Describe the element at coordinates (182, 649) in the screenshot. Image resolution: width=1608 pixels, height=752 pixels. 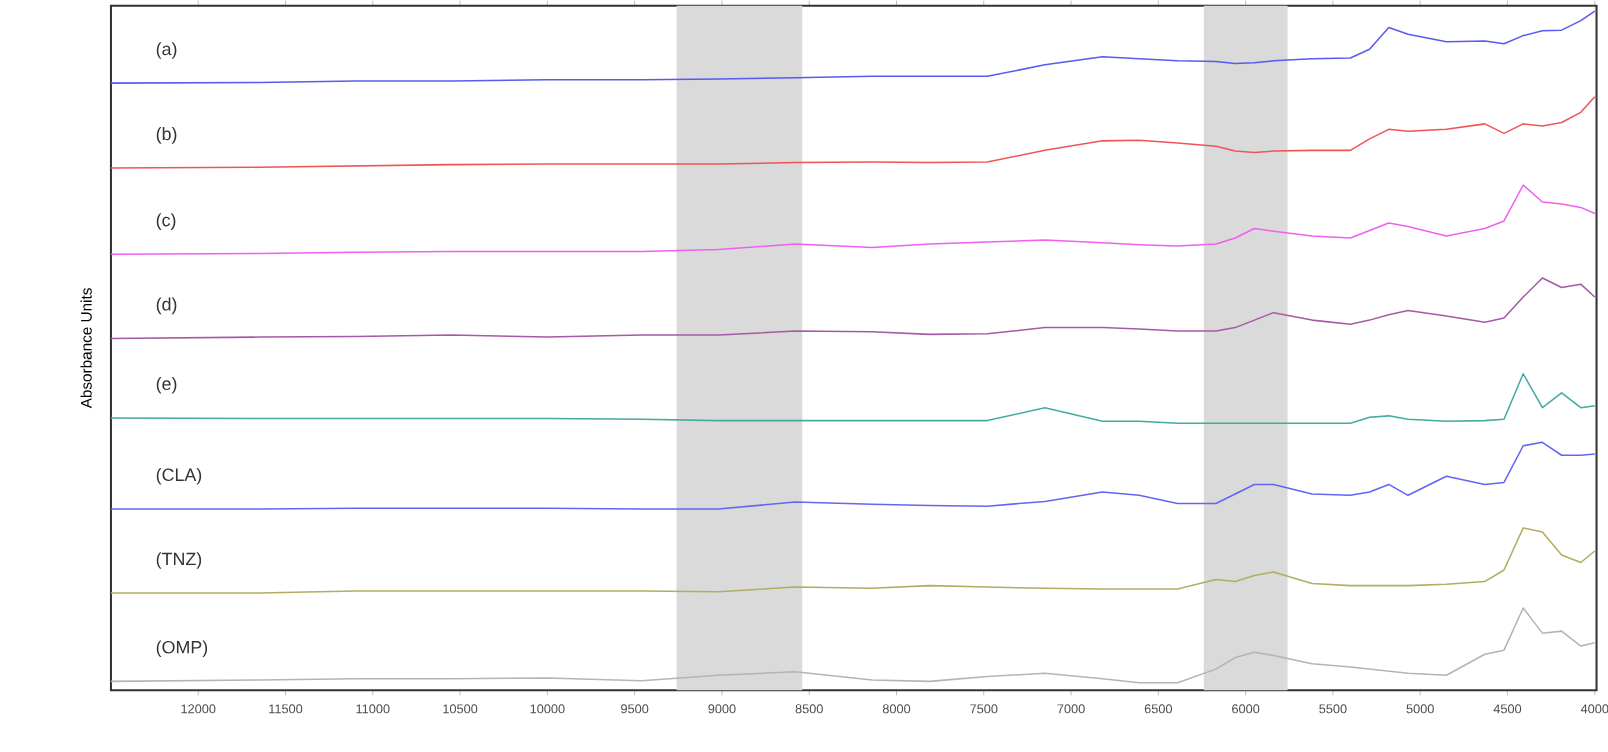
I see `series-label: (OMP)` at that location.